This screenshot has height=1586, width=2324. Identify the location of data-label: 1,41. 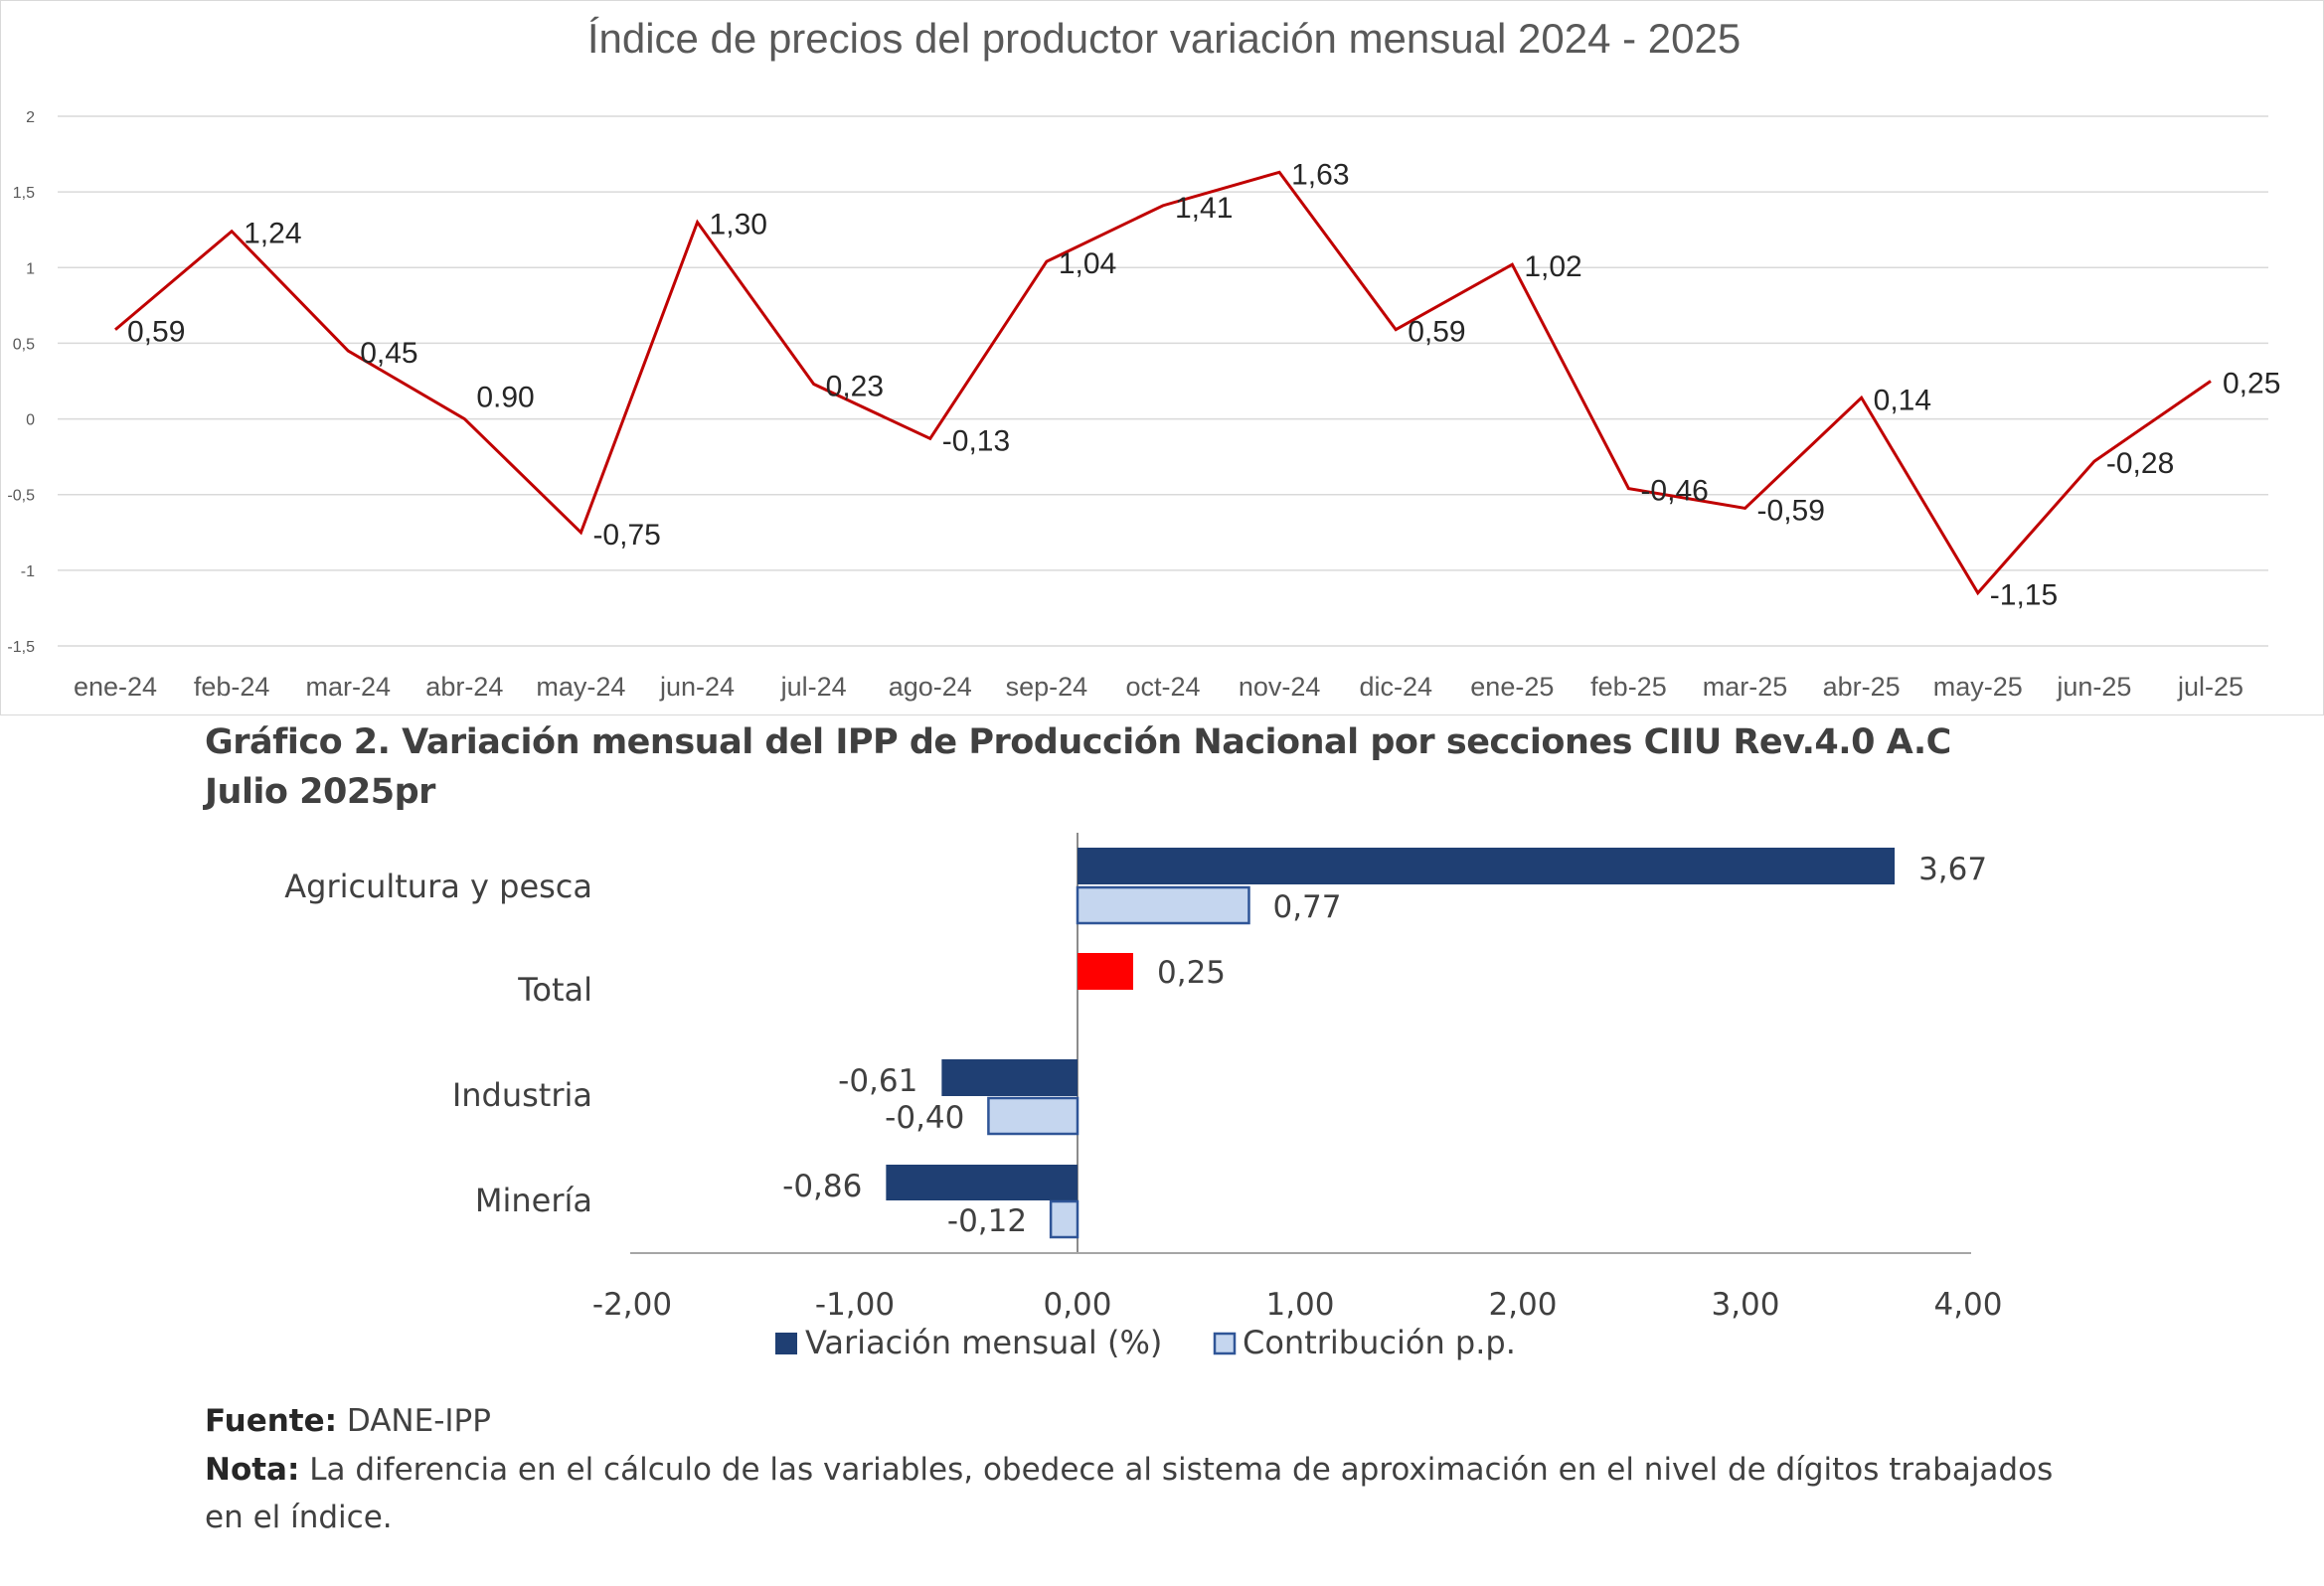
(1204, 208).